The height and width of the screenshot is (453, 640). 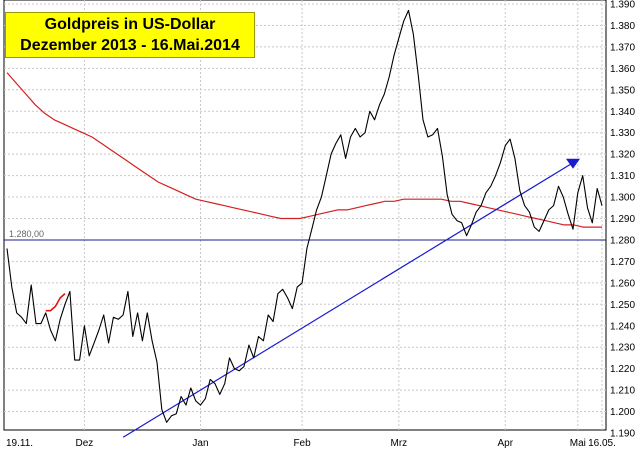 What do you see at coordinates (602, 443) in the screenshot?
I see `x-tick-label: 16.05.` at bounding box center [602, 443].